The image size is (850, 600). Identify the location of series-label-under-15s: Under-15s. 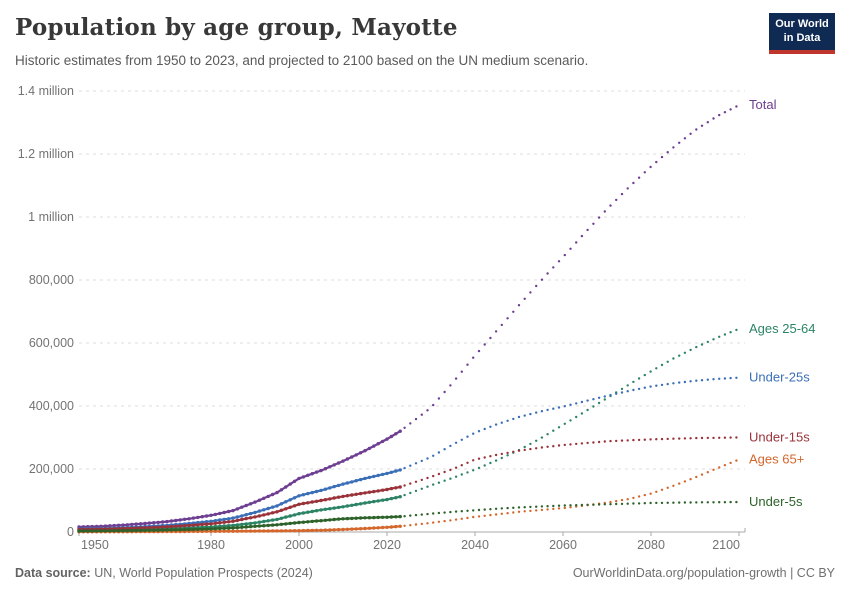
(779, 437).